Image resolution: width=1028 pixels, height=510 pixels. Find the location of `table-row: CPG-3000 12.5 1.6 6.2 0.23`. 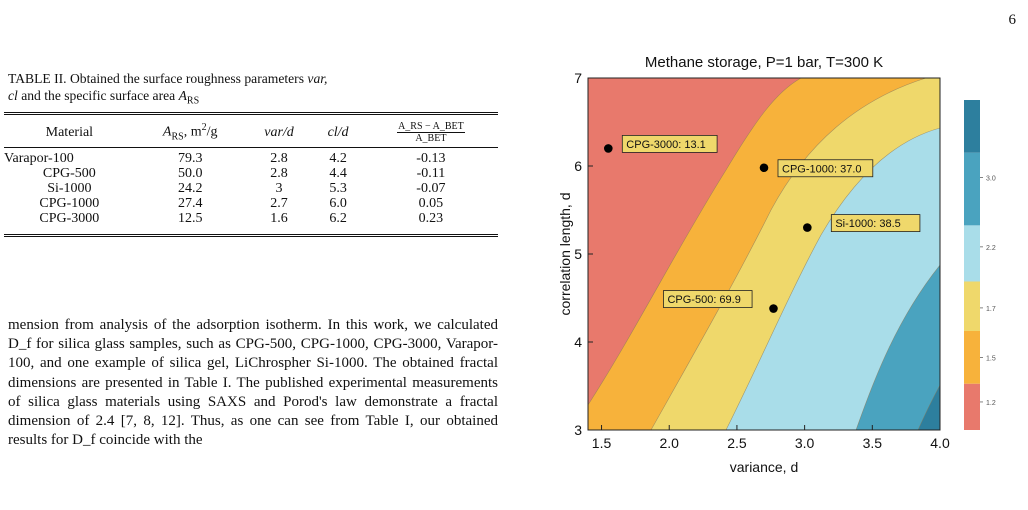

table-row: CPG-3000 12.5 1.6 6.2 0.23 is located at coordinates (251, 223).